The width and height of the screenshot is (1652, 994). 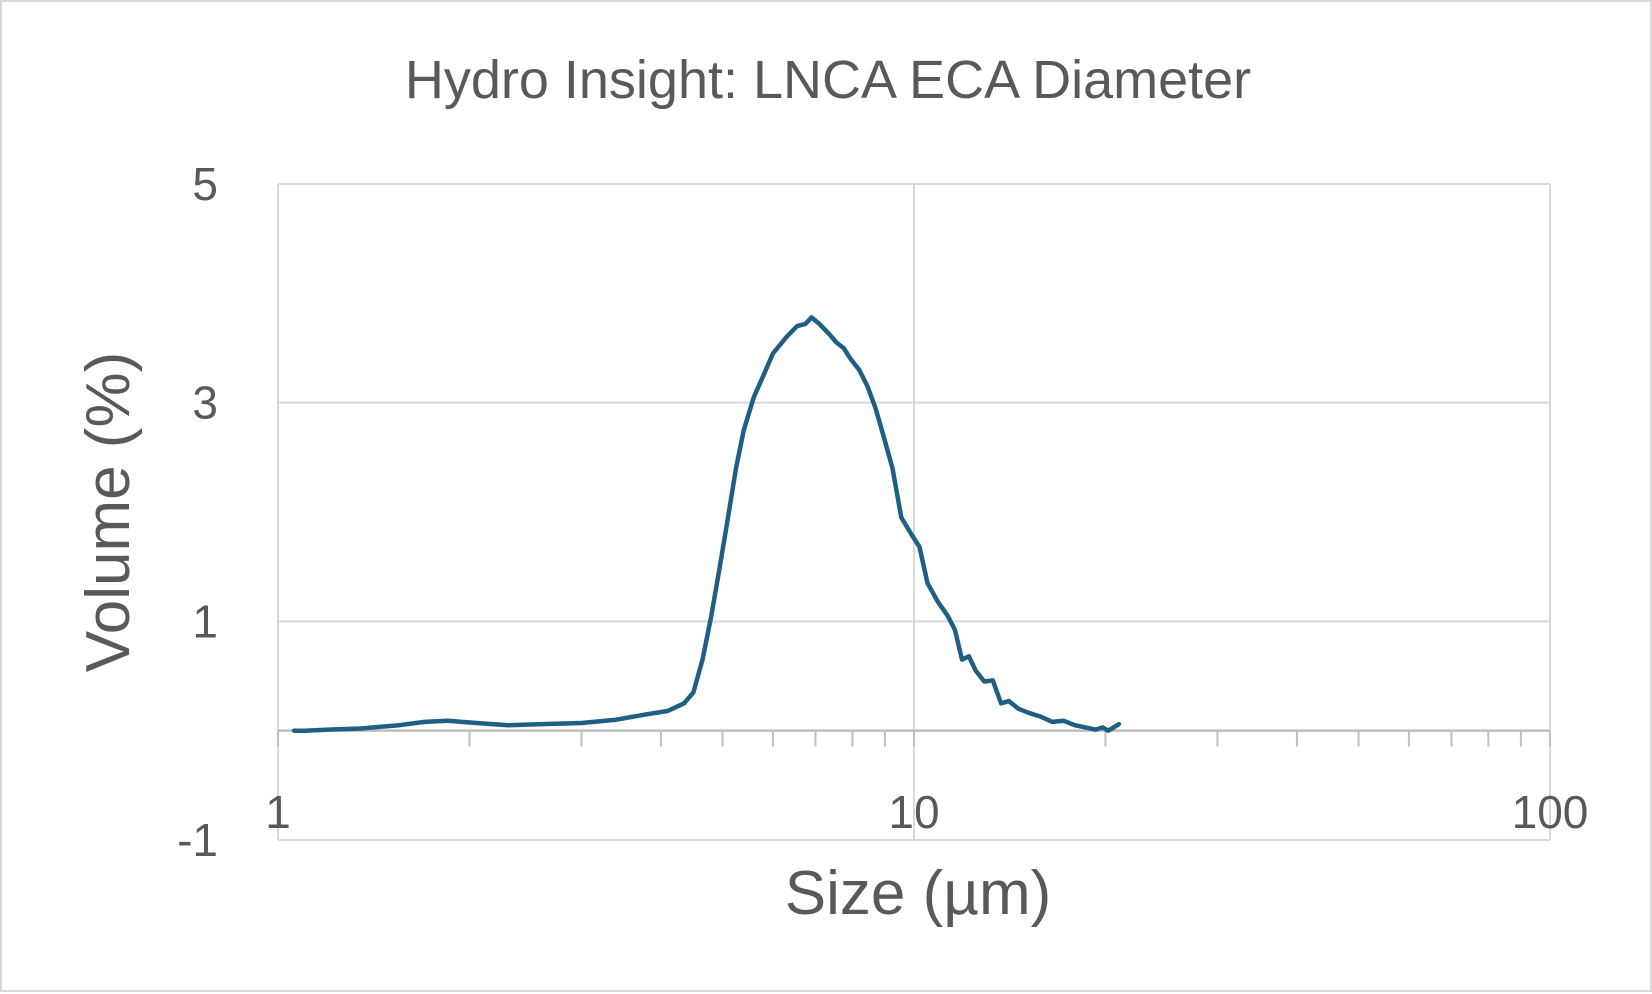 I want to click on y-tick-label: -1, so click(x=197, y=840).